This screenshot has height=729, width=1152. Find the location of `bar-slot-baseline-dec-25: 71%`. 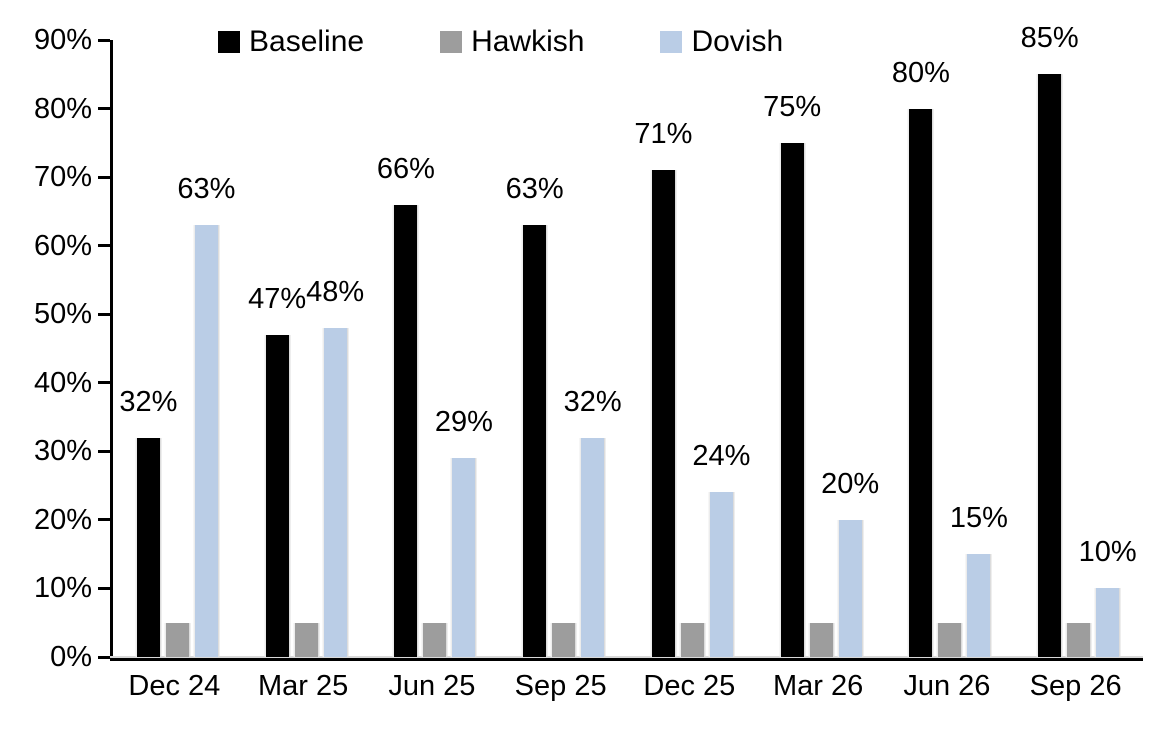

bar-slot-baseline-dec-25: 71% is located at coordinates (663, 388).